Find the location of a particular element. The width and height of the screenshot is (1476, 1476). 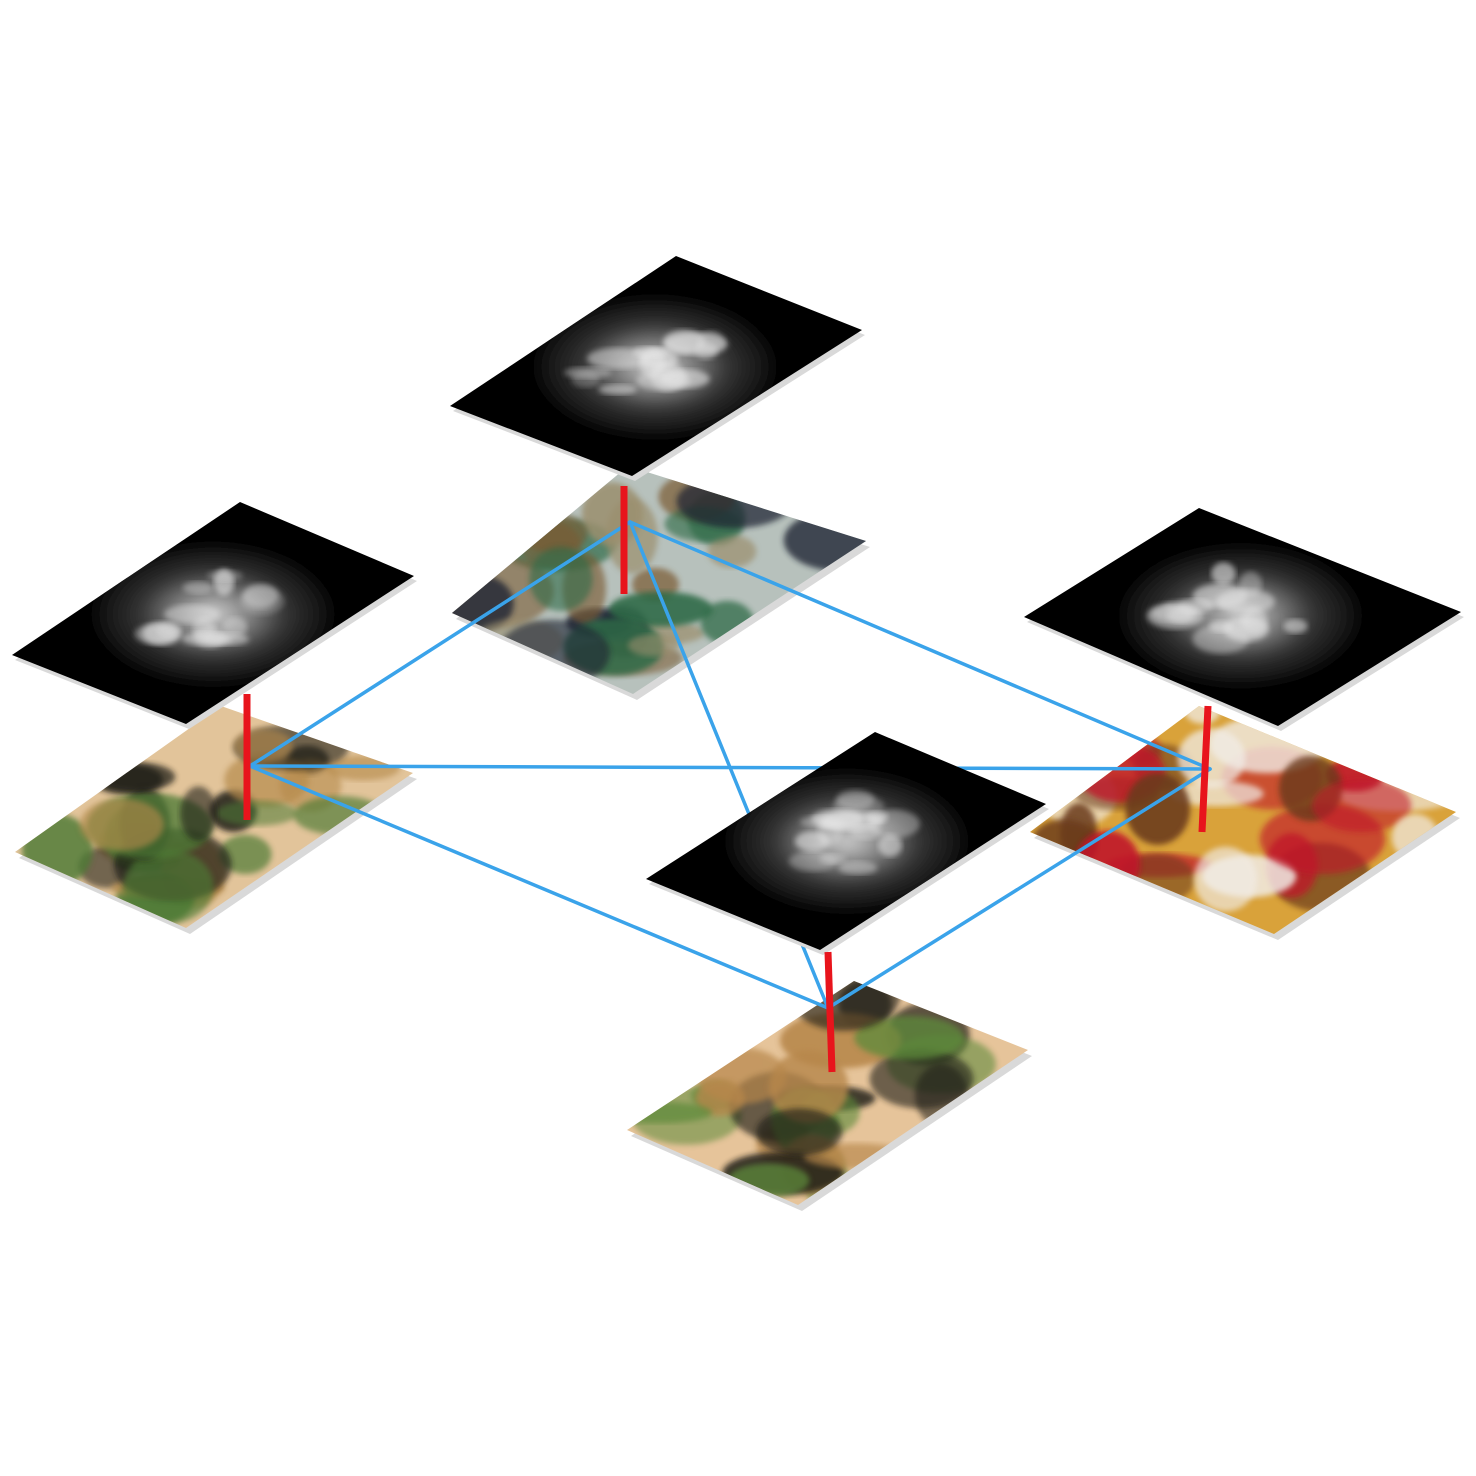

photo-tile-bottom is located at coordinates (829, 1096).